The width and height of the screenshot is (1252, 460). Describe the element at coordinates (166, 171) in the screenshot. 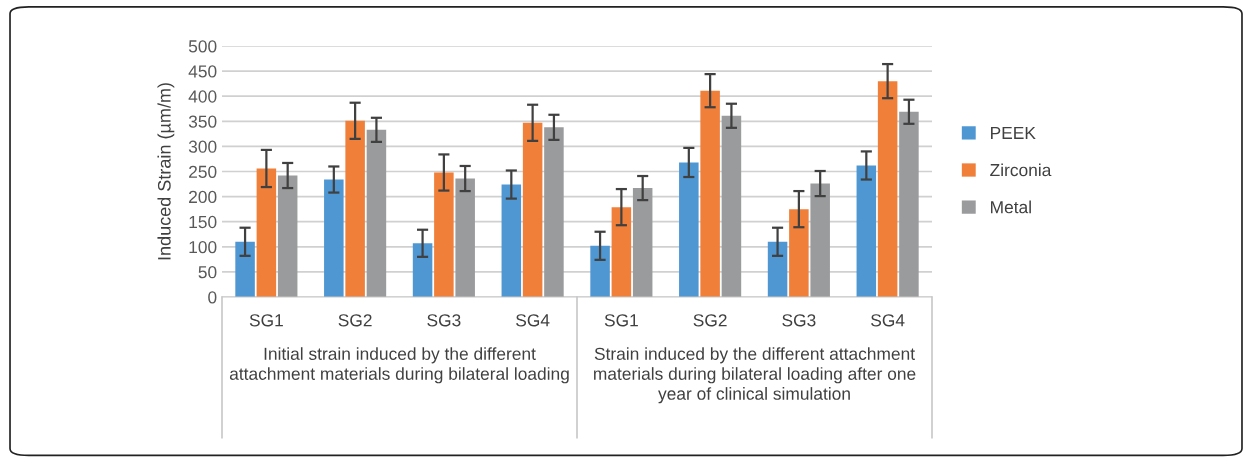

I see `y-axis-title: Induced Strain (µm/m)` at that location.